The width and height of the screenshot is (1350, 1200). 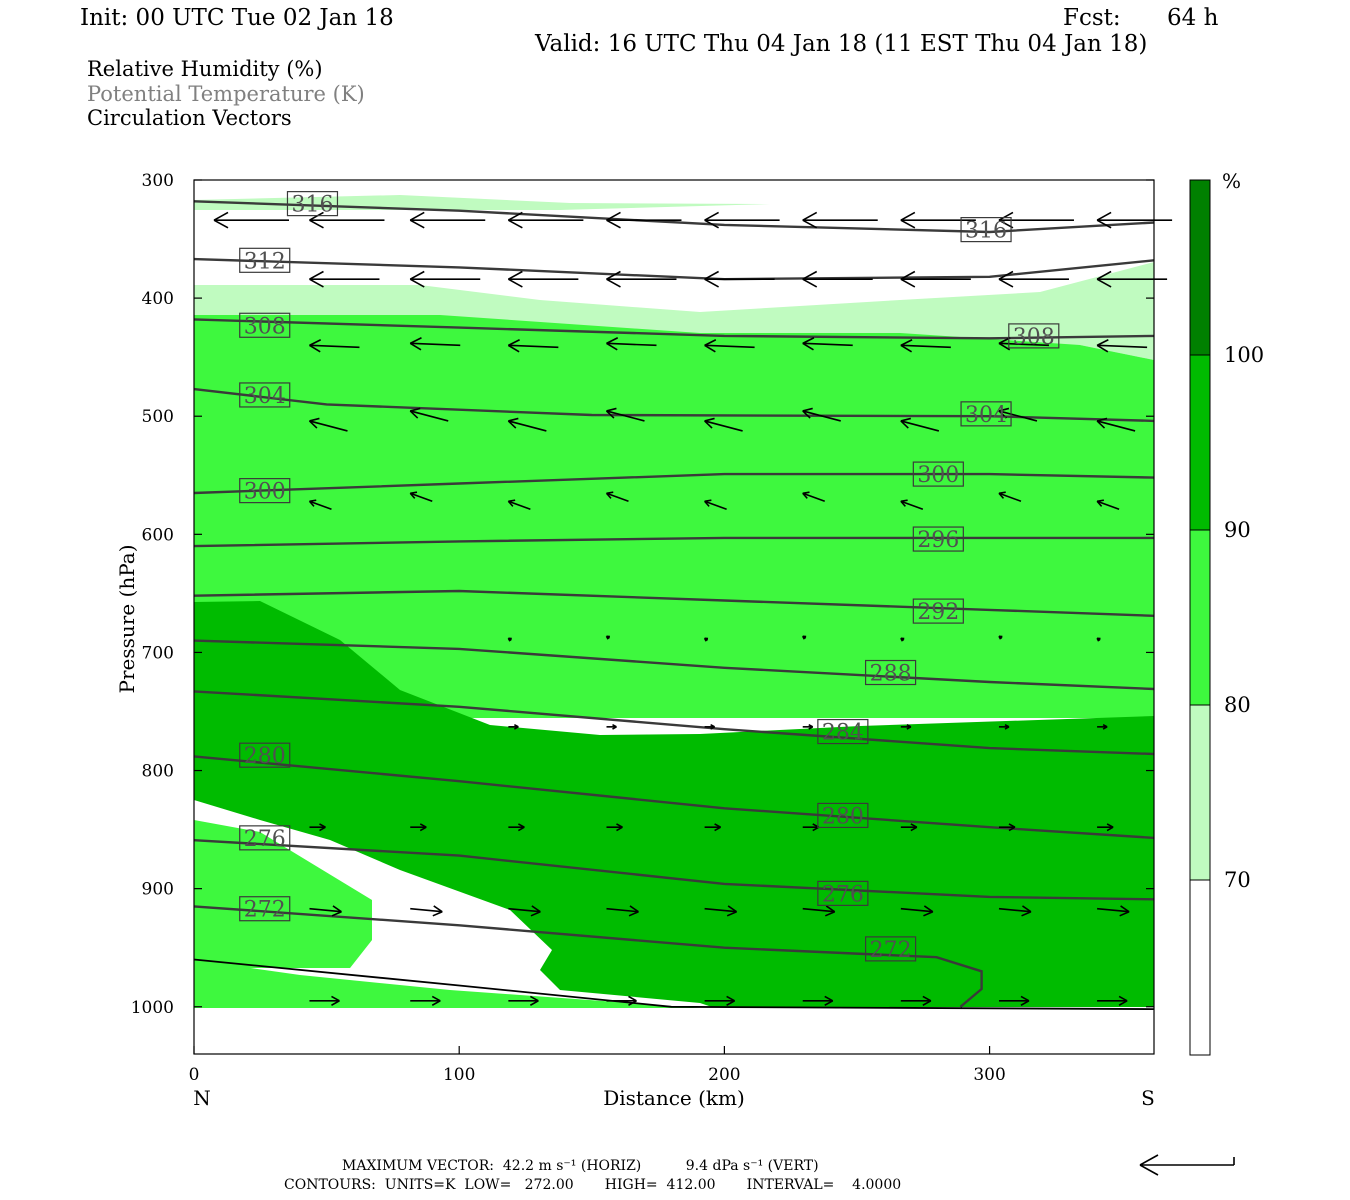 I want to click on y-tick-label: 800, so click(x=158, y=772).